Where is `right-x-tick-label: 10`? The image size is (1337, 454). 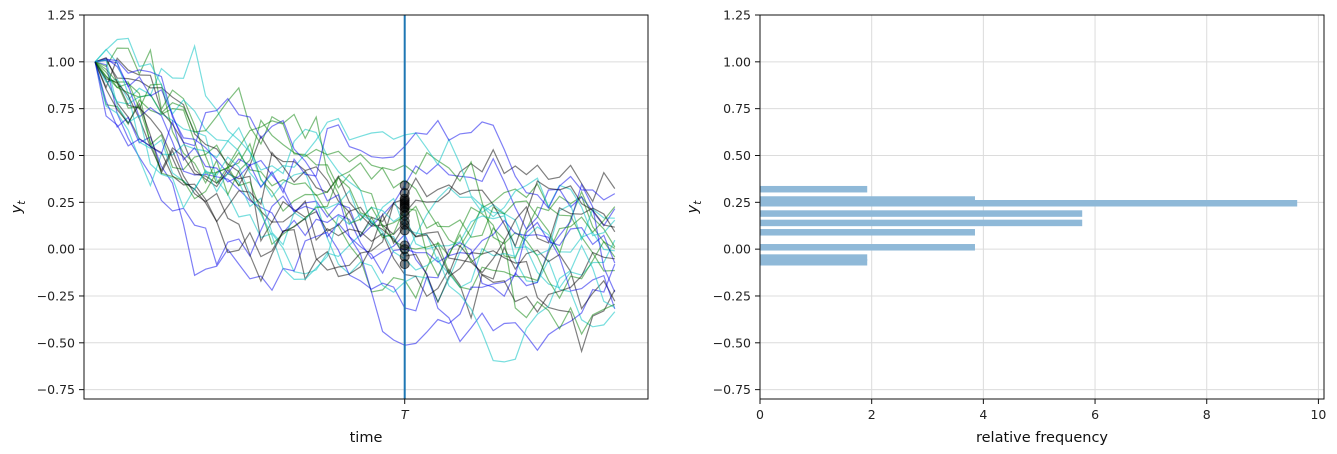
right-x-tick-label: 10 is located at coordinates (1318, 414).